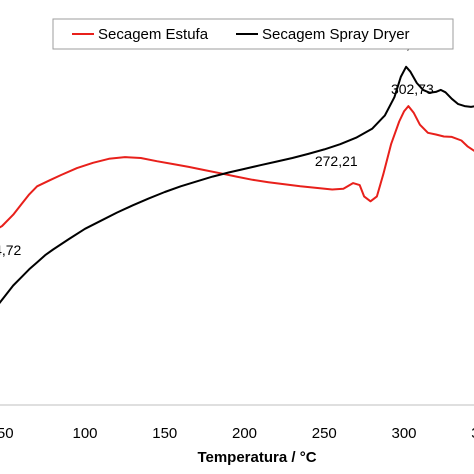 The width and height of the screenshot is (474, 474). Describe the element at coordinates (164, 433) in the screenshot. I see `x-tick-label: 150` at that location.